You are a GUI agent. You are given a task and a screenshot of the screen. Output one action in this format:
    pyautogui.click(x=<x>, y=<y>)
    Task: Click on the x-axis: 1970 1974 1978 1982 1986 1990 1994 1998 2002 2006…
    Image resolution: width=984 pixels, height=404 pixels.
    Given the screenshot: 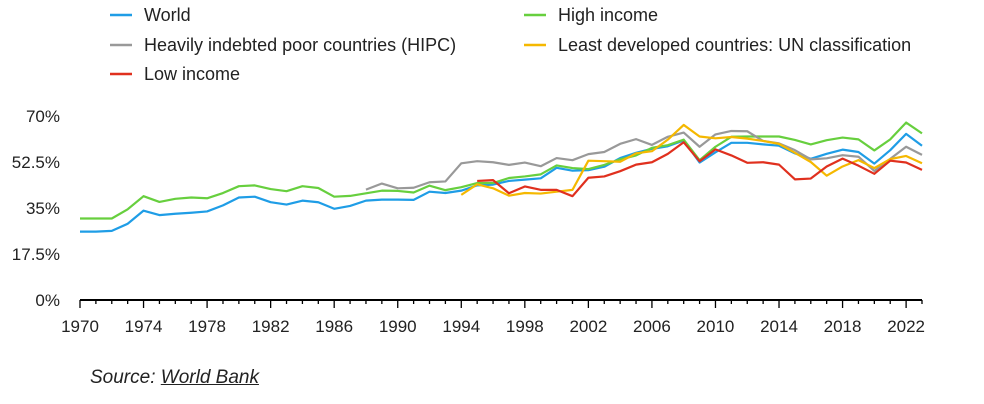 What is the action you would take?
    pyautogui.click(x=493, y=317)
    